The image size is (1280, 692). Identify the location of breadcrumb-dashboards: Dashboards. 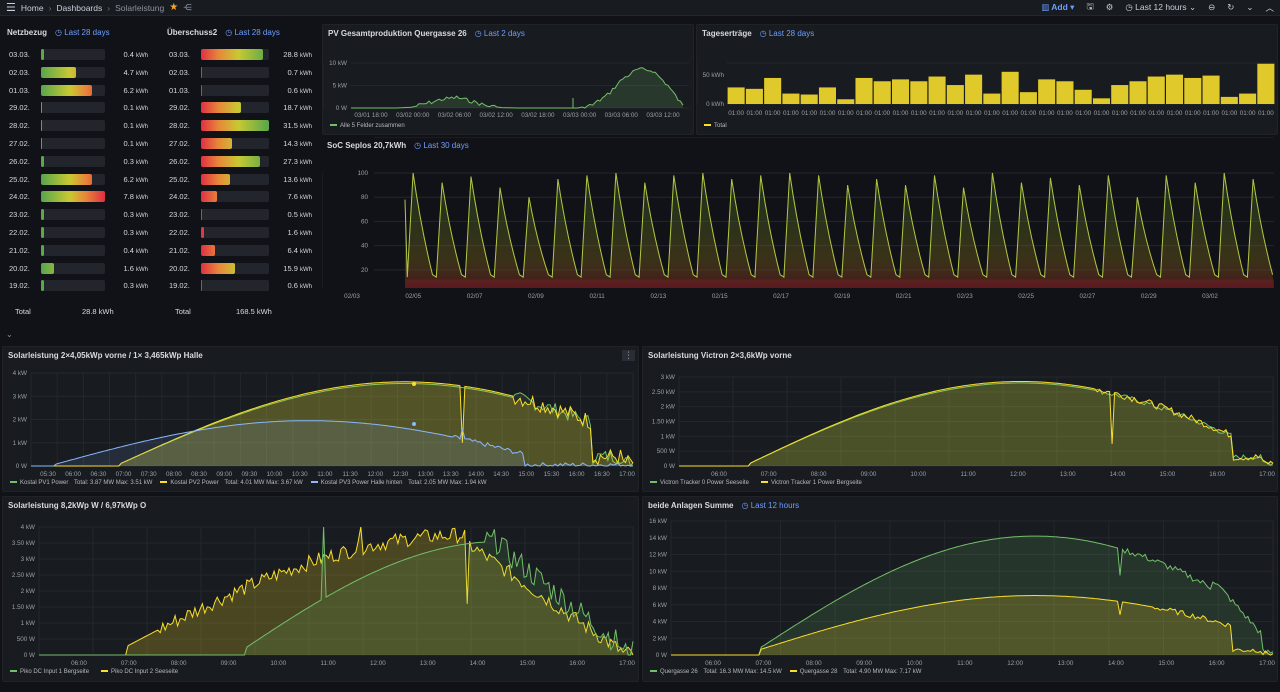
(79, 7).